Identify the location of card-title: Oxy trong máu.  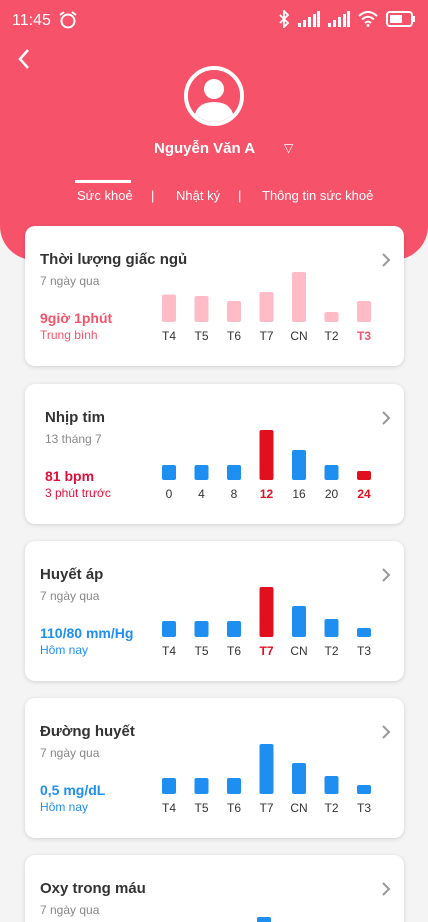
(93, 888).